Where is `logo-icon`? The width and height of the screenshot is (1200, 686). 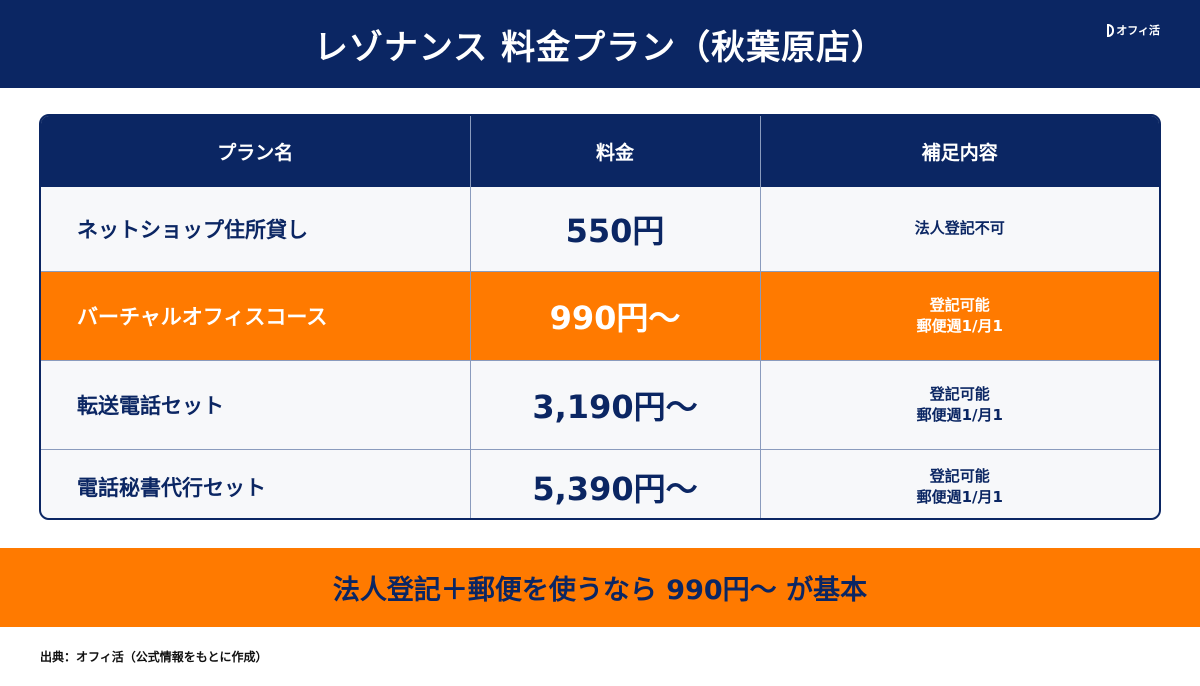
logo-icon is located at coordinates (1111, 30).